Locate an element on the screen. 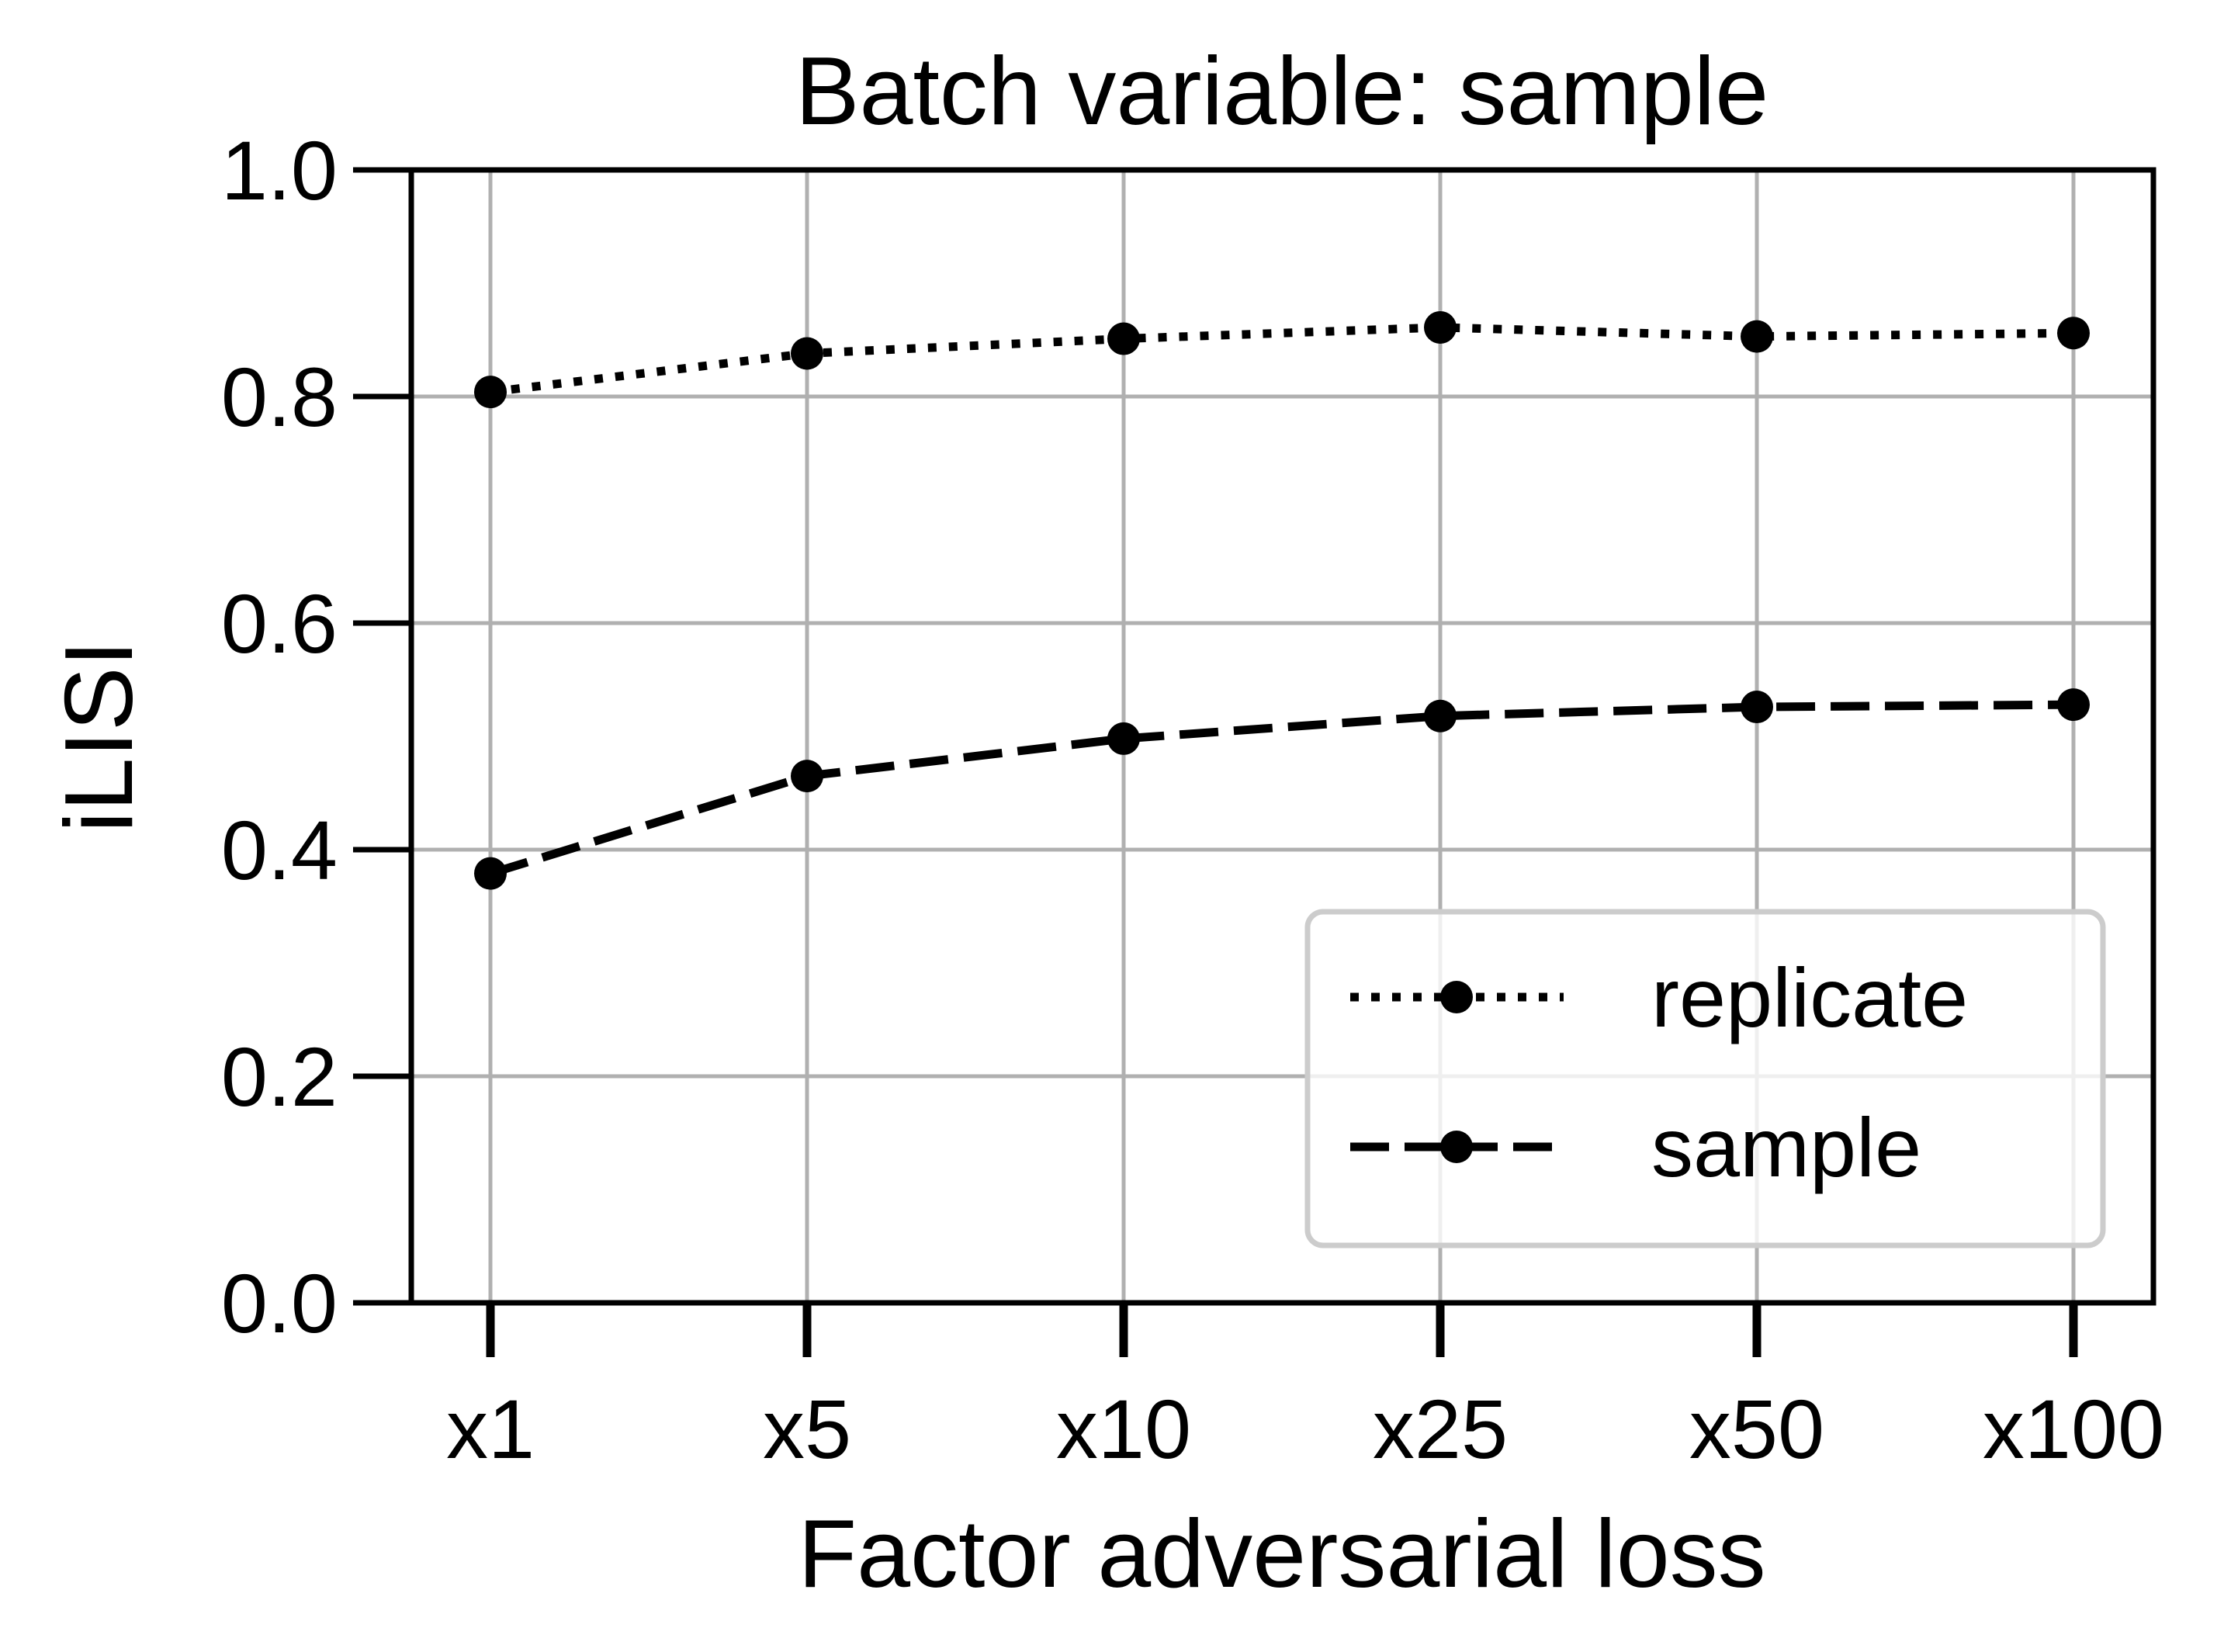 The width and height of the screenshot is (2224, 1652). x-tick-label: x1 is located at coordinates (490, 1429).